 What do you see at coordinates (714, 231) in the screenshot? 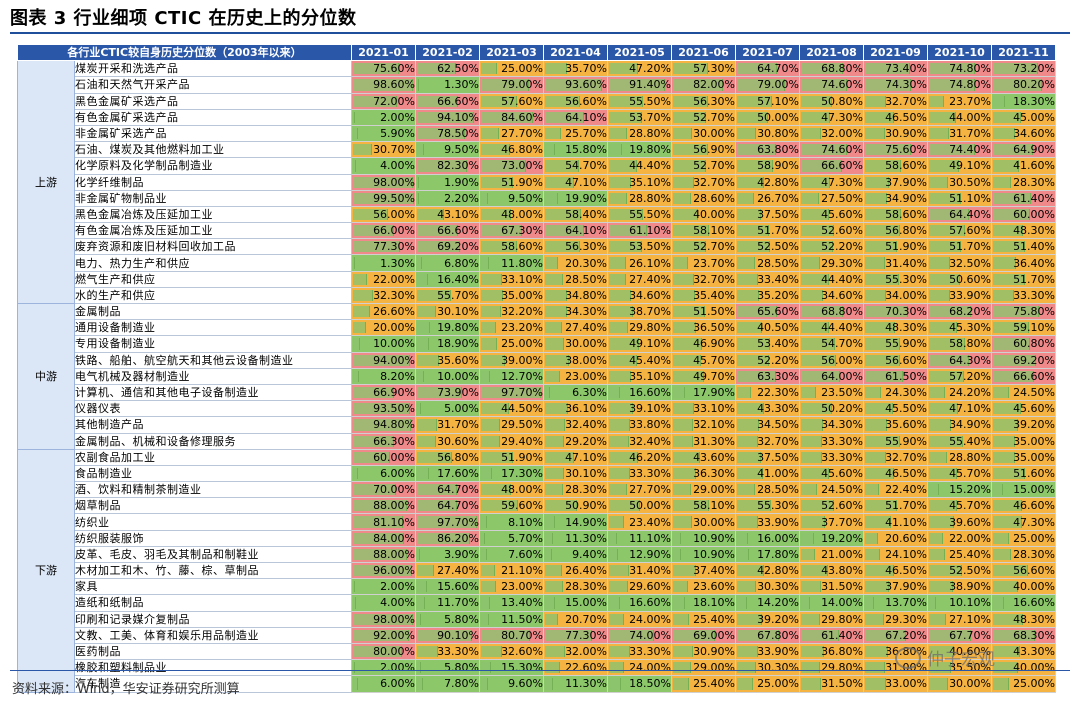
I see `cell-value: 58.10%` at bounding box center [714, 231].